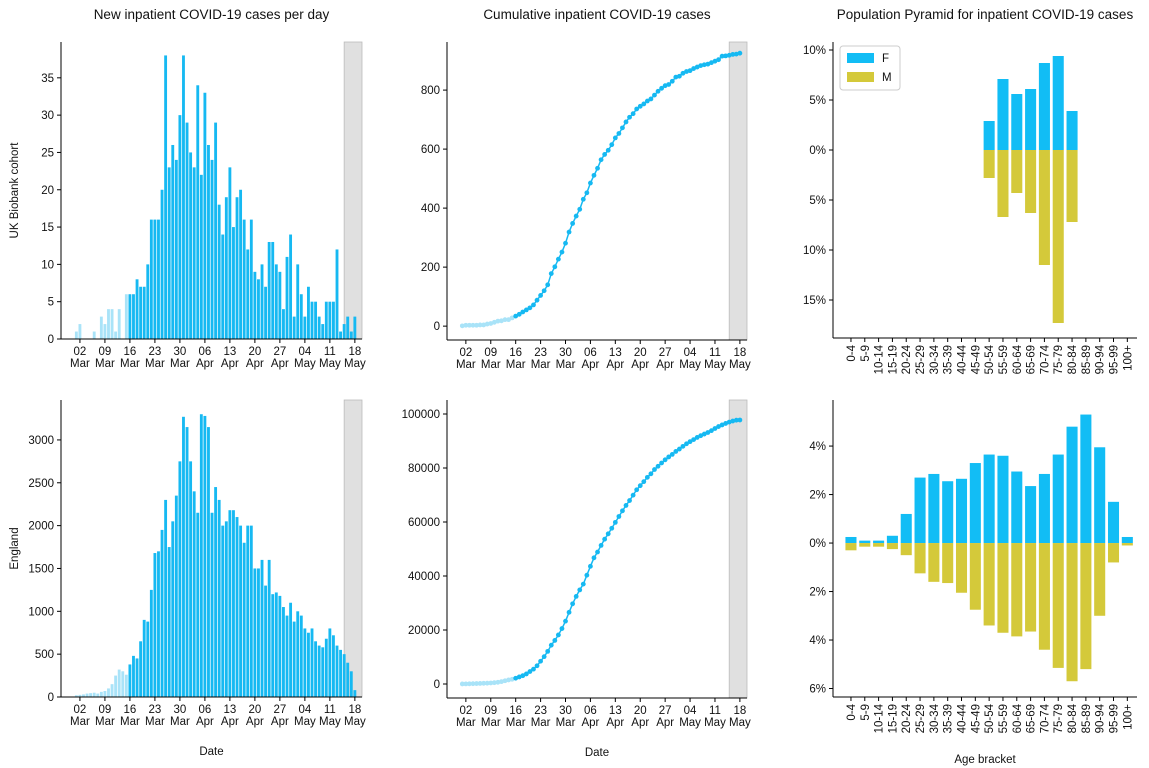  Describe the element at coordinates (740, 717) in the screenshot. I see `x-tick-label: 18 May` at that location.